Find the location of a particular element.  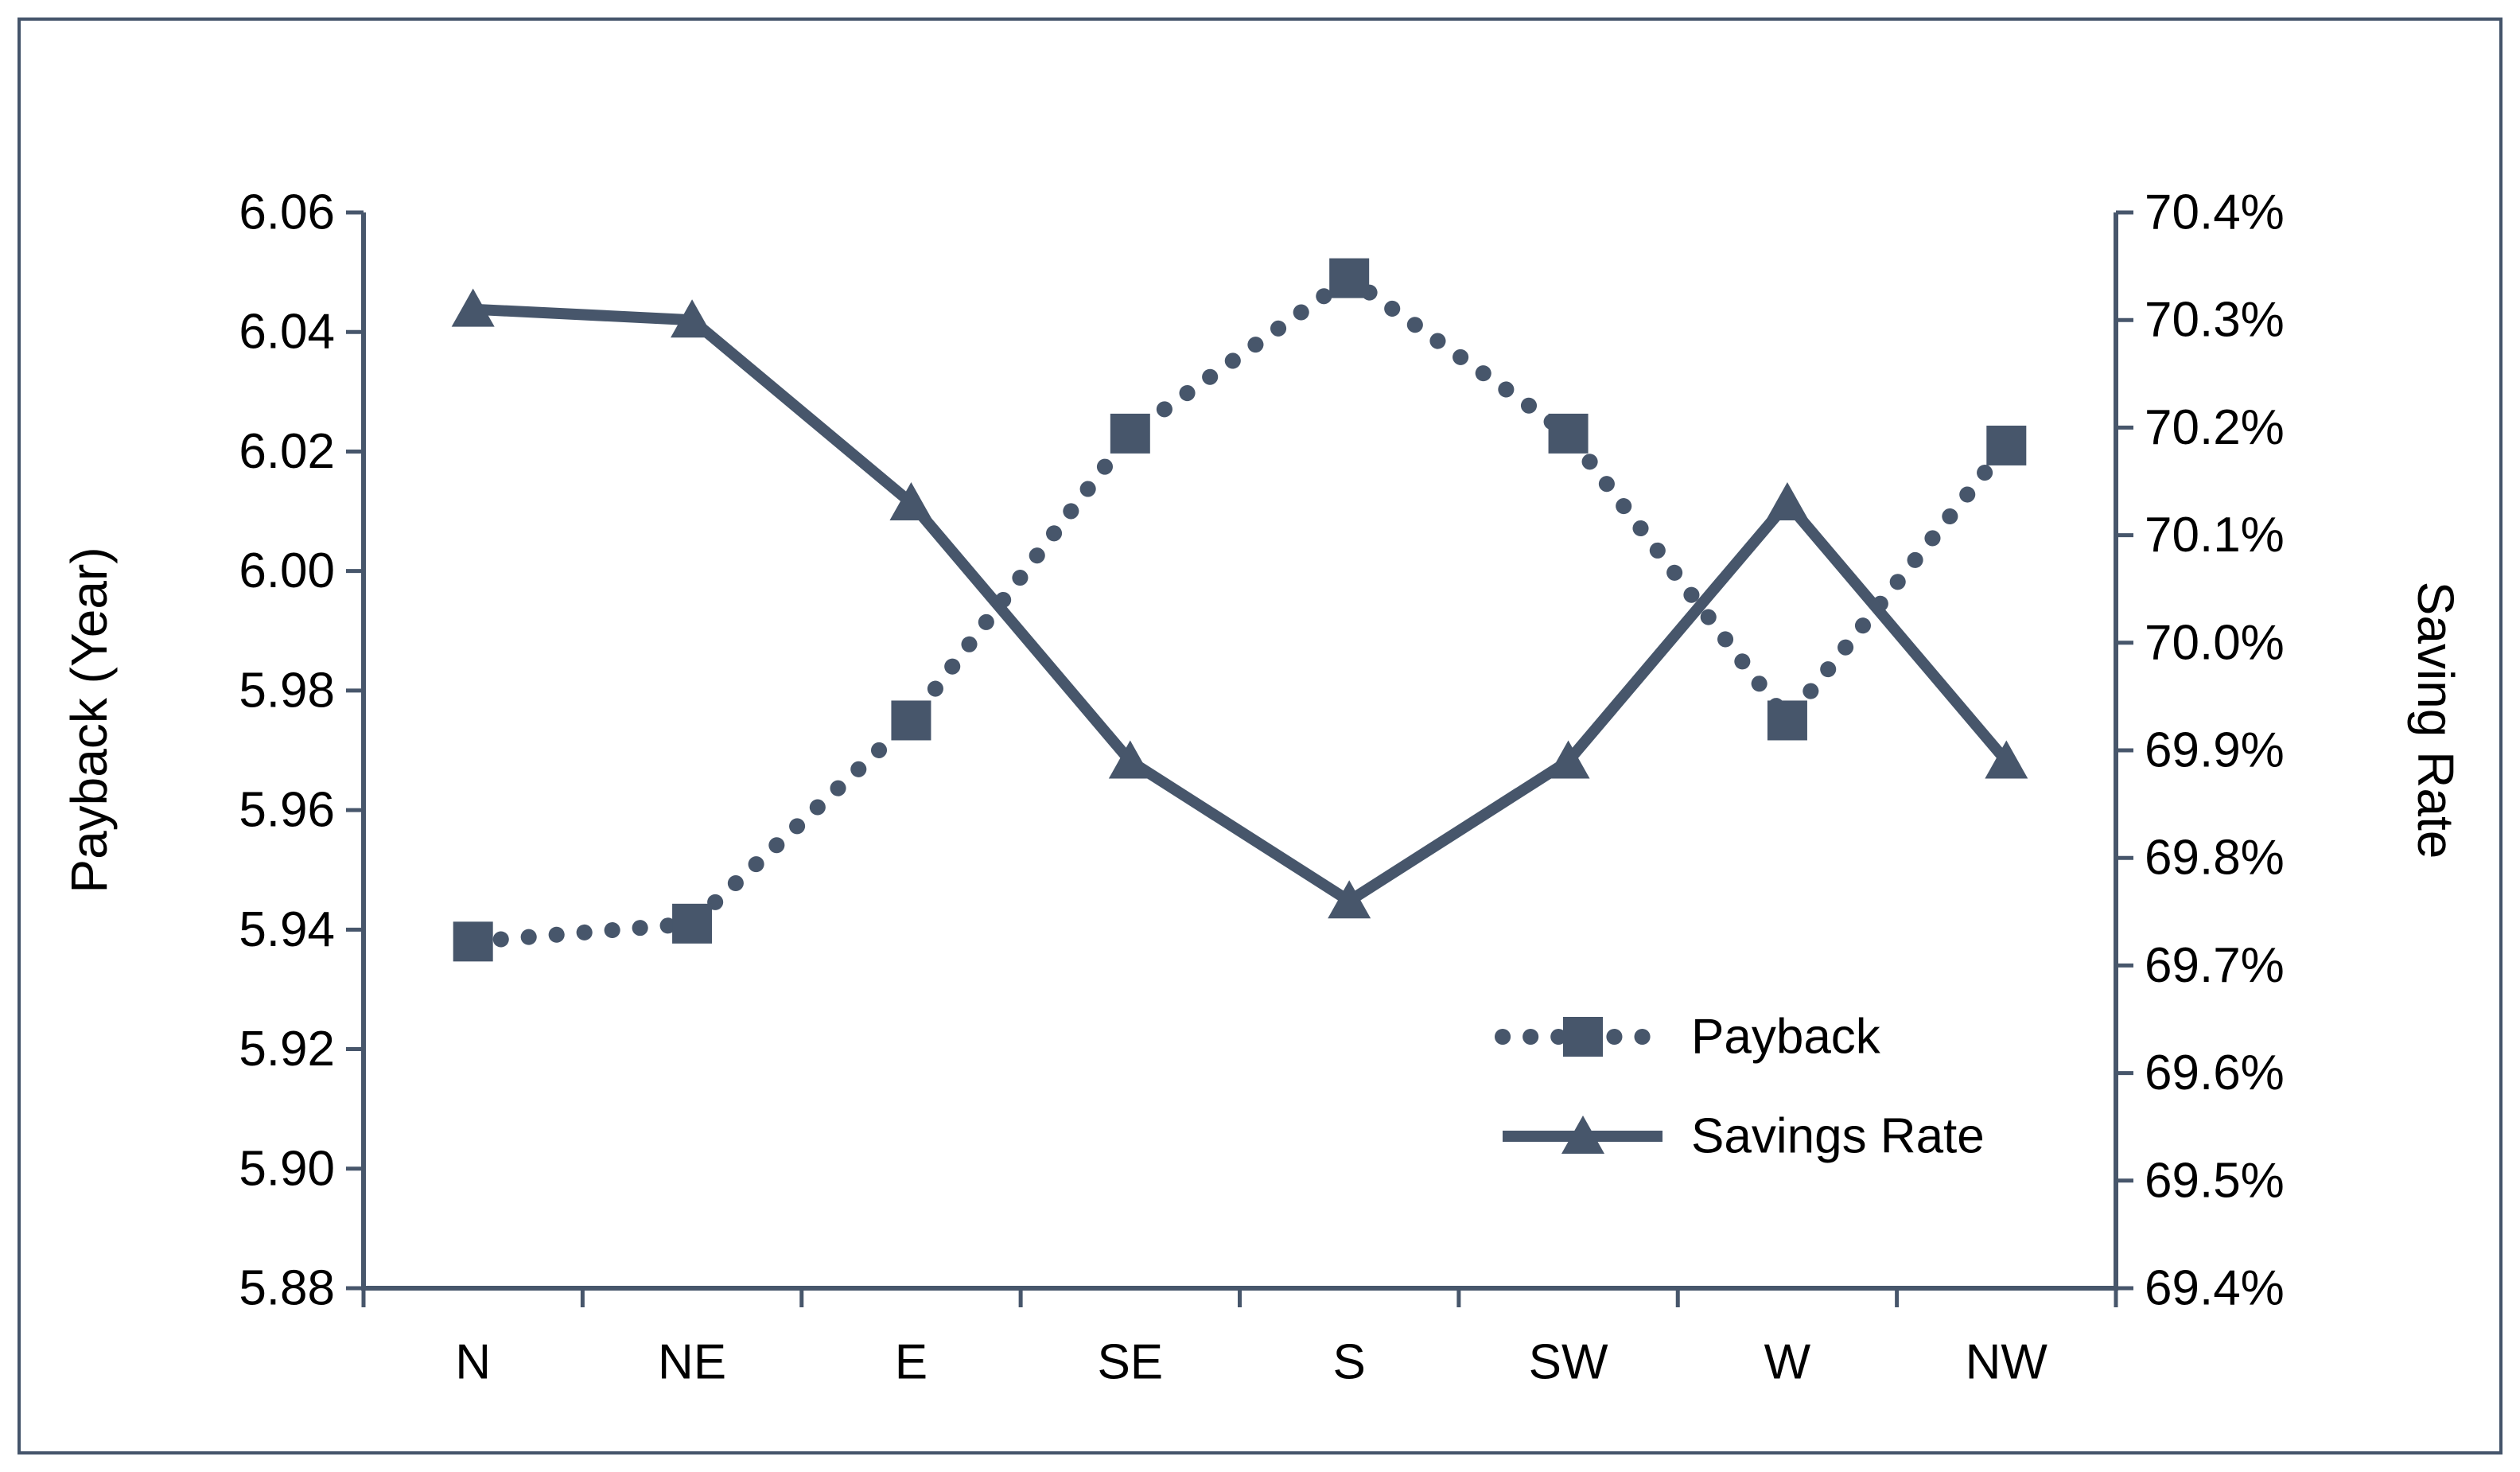

left-axis-title: Payback (Year) is located at coordinates (89, 720).